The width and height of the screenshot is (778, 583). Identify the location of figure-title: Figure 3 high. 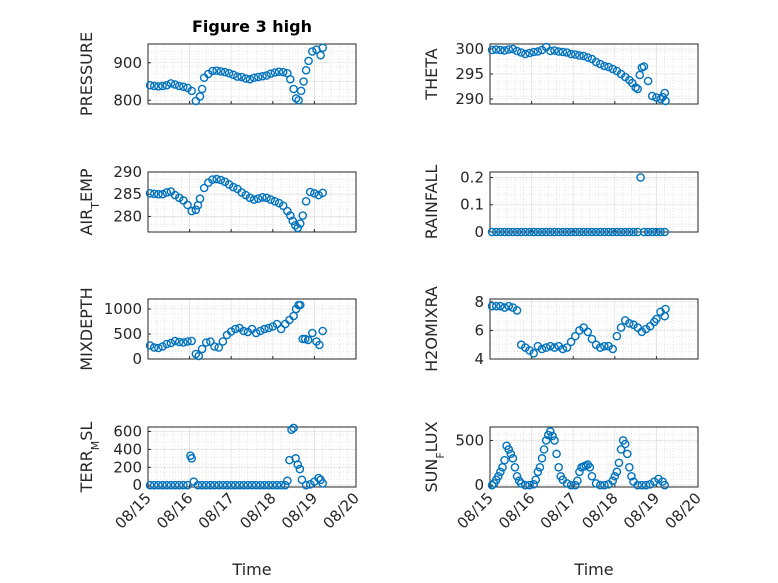
(252, 26).